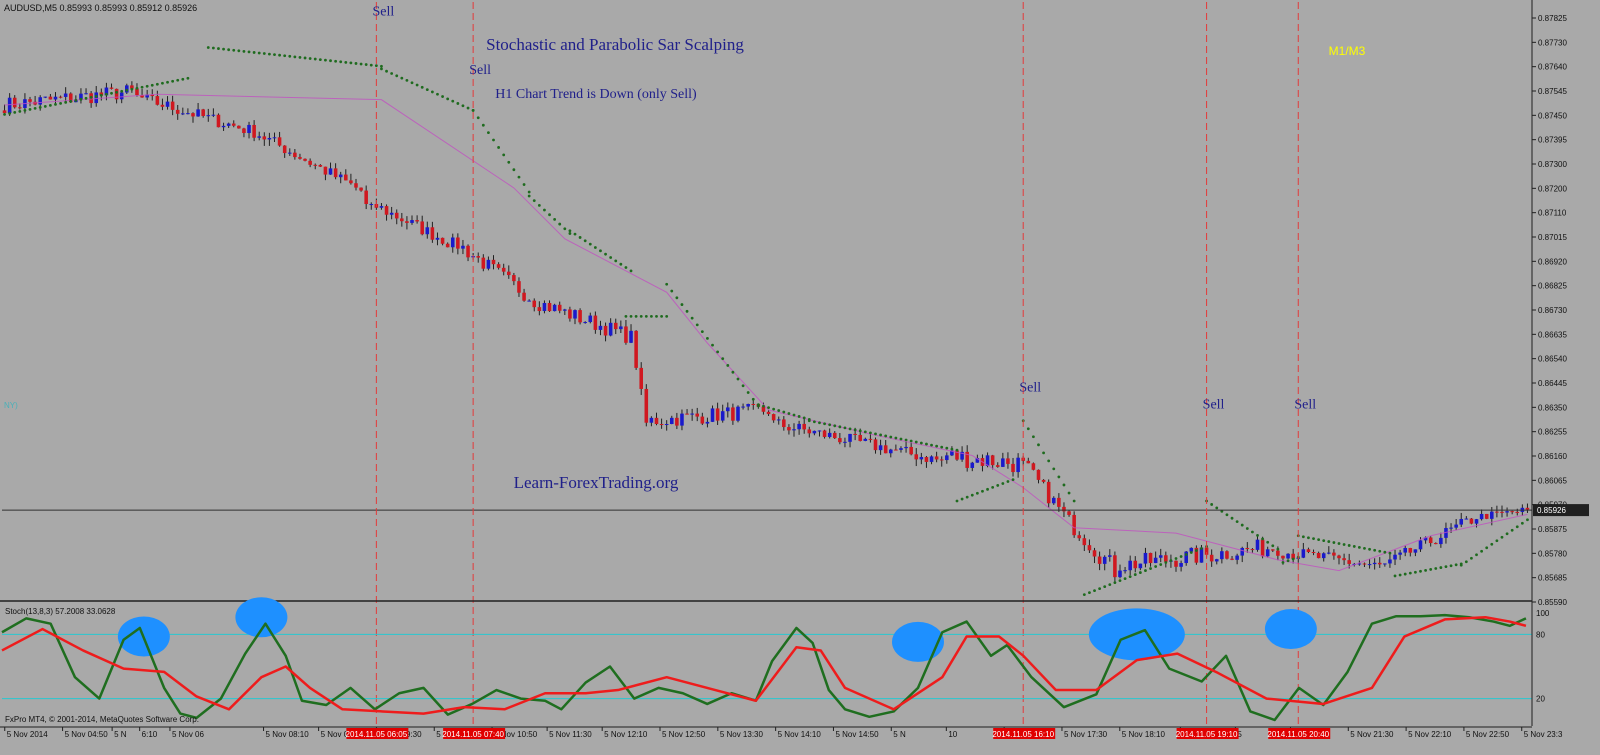 This screenshot has height=755, width=1600. What do you see at coordinates (857, 734) in the screenshot?
I see `time-tick-label: 5 Nov 14:50` at bounding box center [857, 734].